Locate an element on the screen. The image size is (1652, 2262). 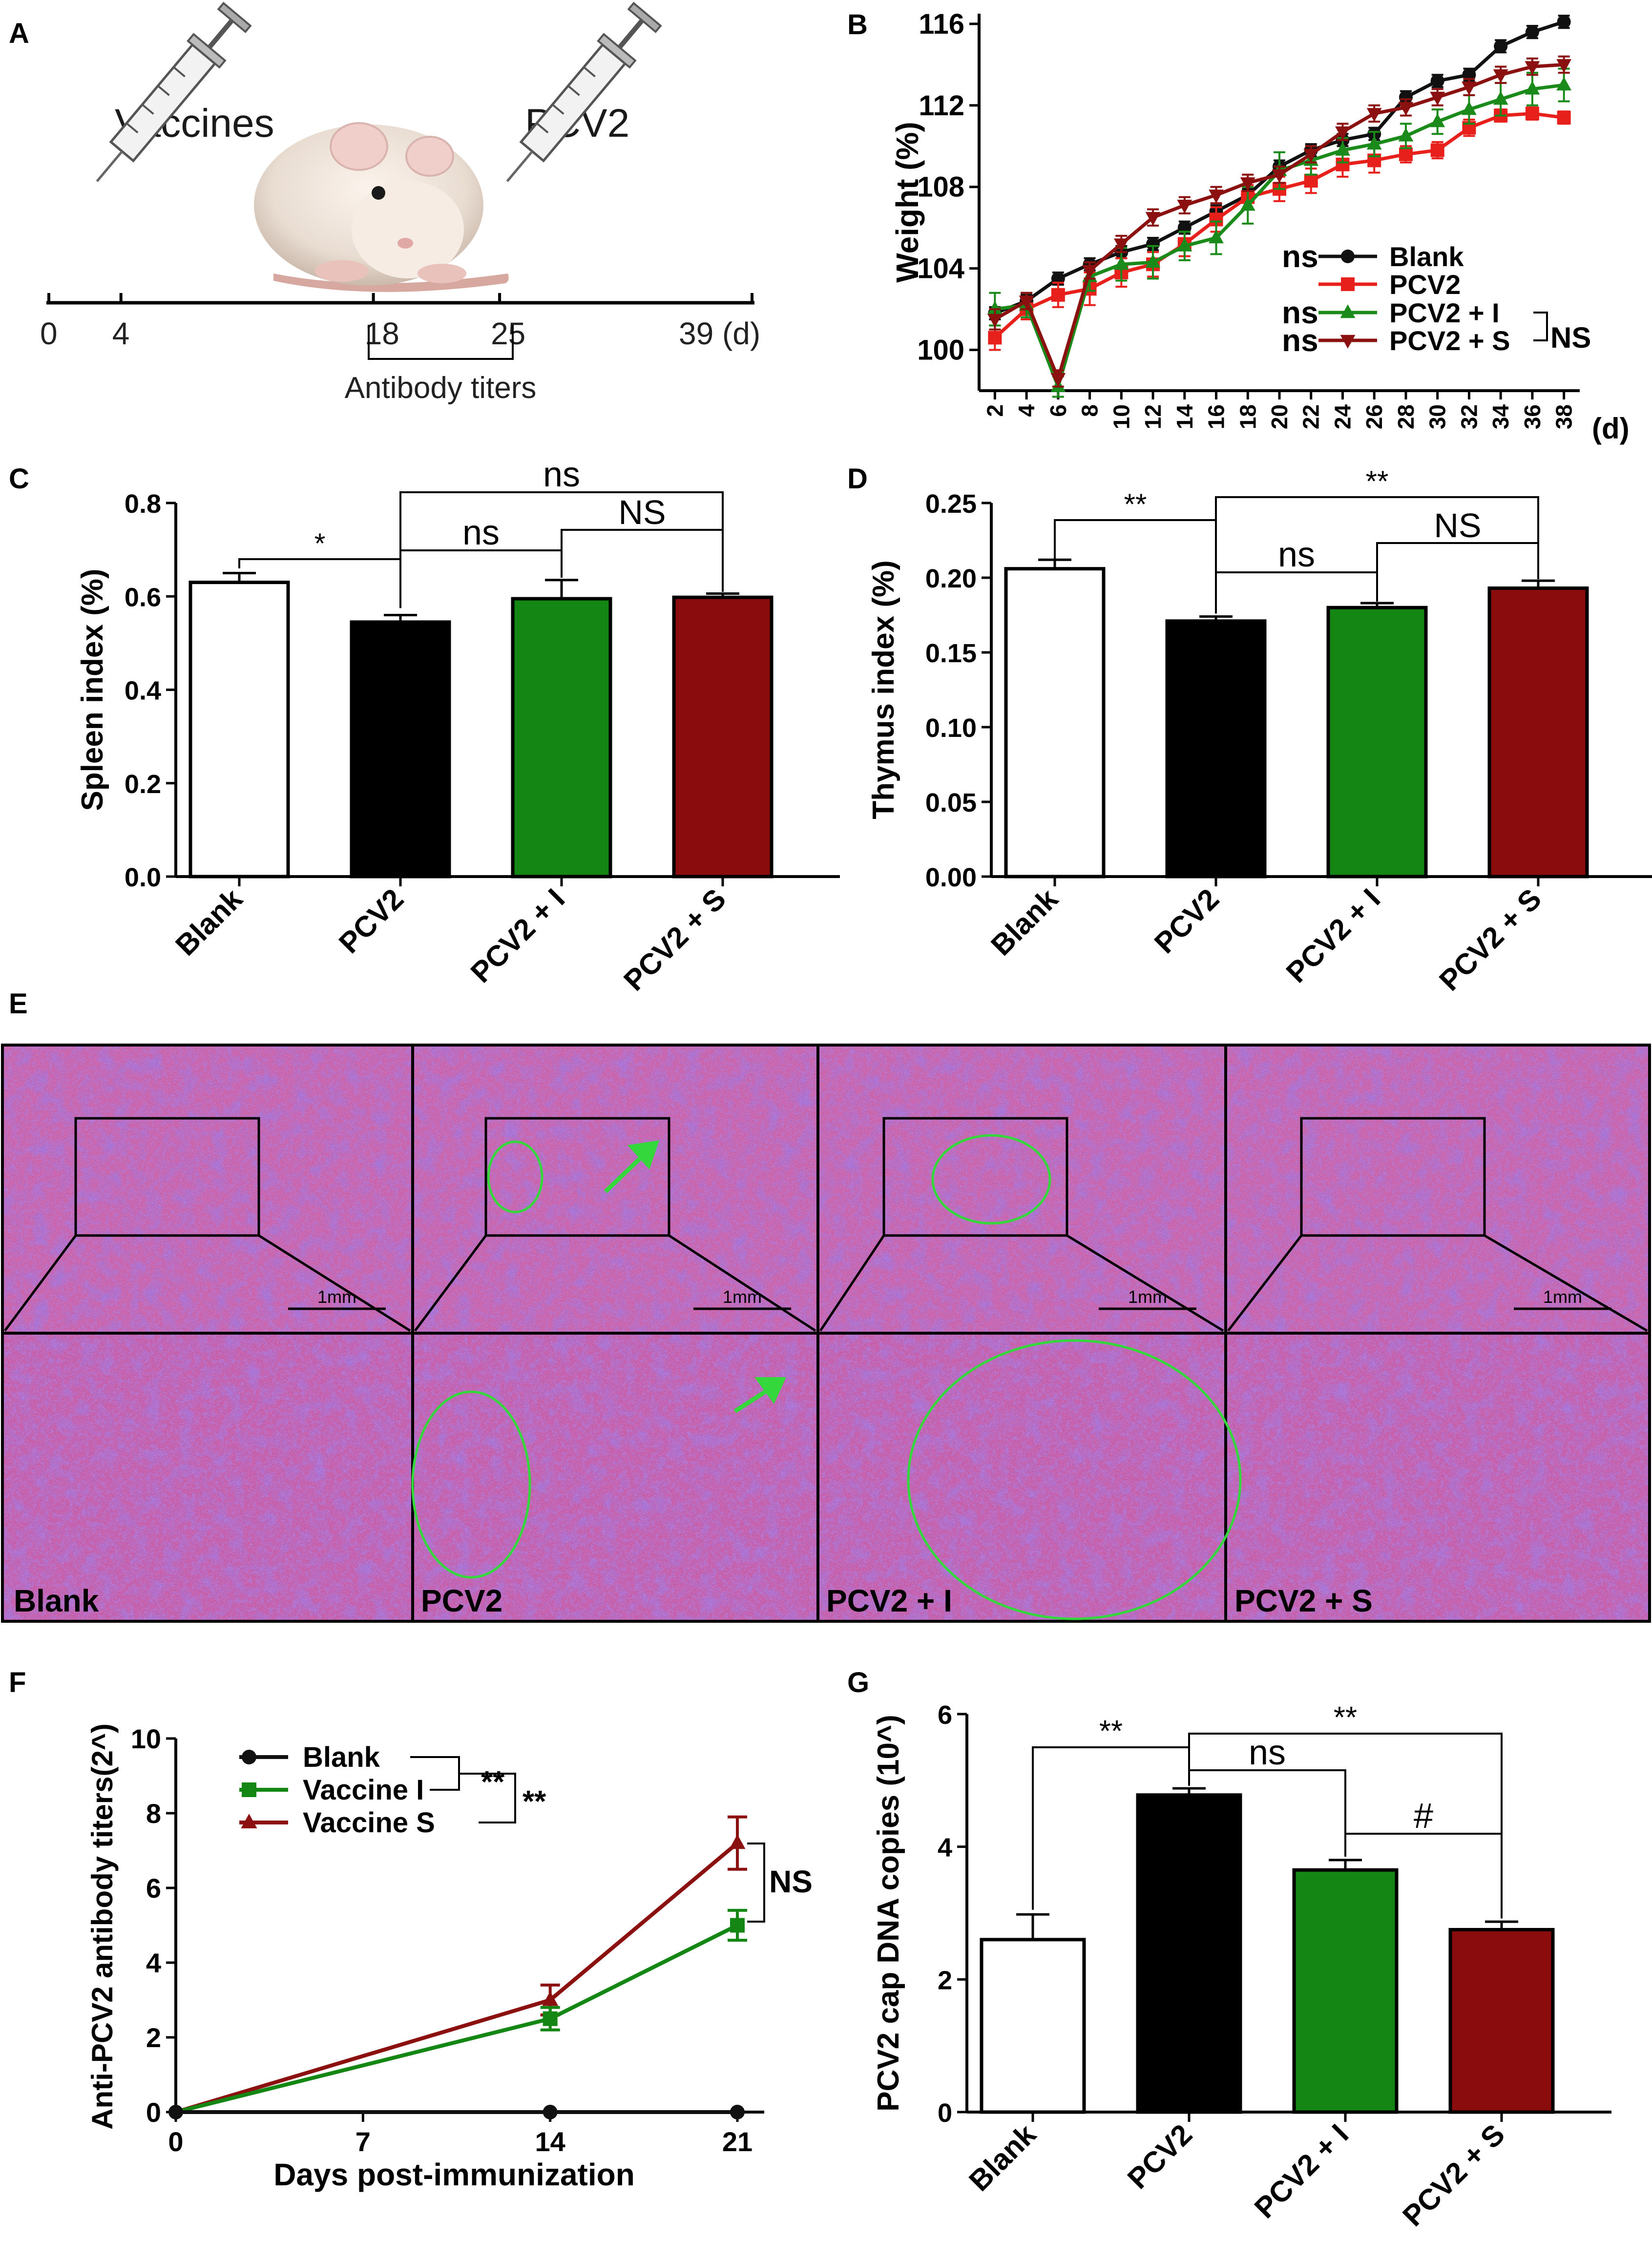
y-tick-label: 0.05 is located at coordinates (951, 803).